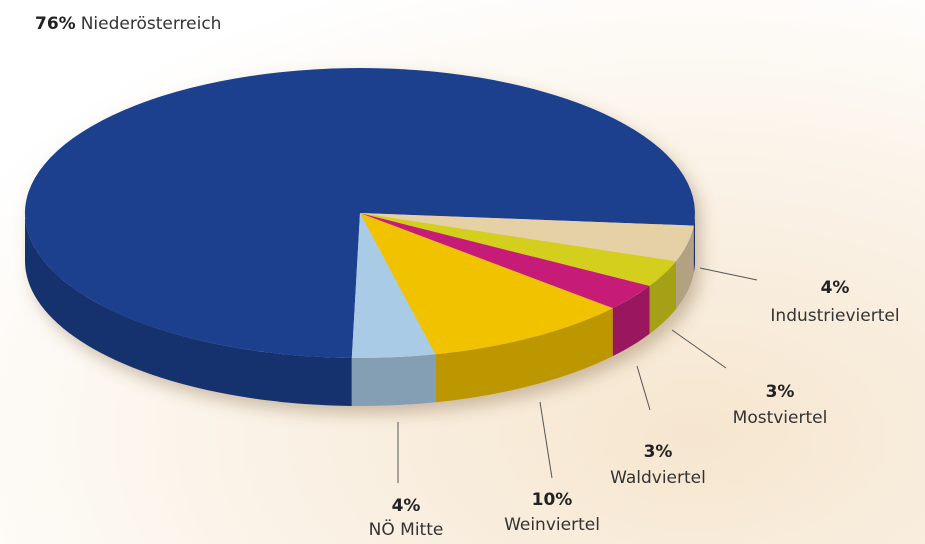 Image resolution: width=925 pixels, height=544 pixels. What do you see at coordinates (552, 525) in the screenshot?
I see `slice-name-label: Weinviertel` at bounding box center [552, 525].